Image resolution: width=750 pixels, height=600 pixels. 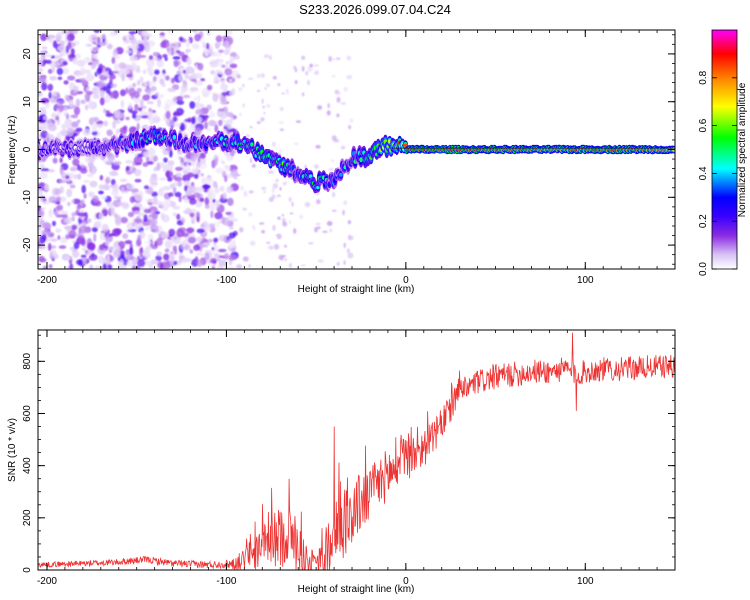 I want to click on snr-y-tick-label: 400, so click(x=27, y=465).